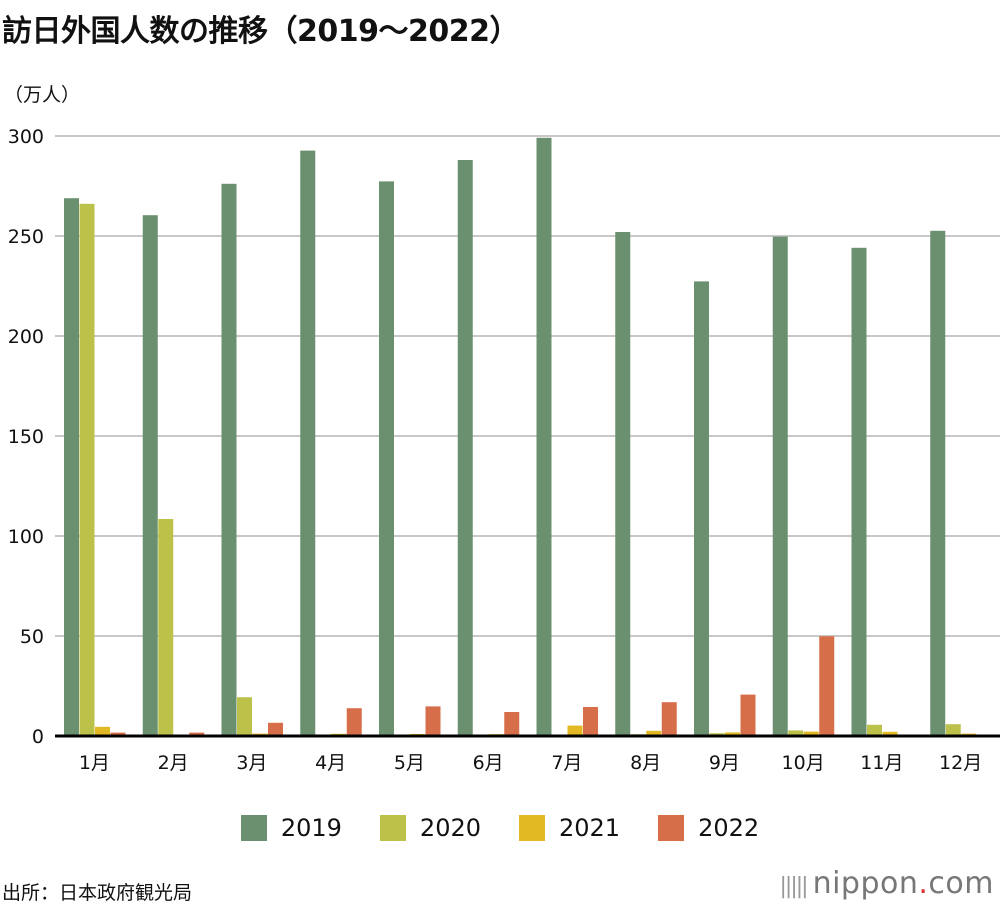 The height and width of the screenshot is (910, 1000). Describe the element at coordinates (794, 886) in the screenshot. I see `logo-bars-icon: |||||` at that location.